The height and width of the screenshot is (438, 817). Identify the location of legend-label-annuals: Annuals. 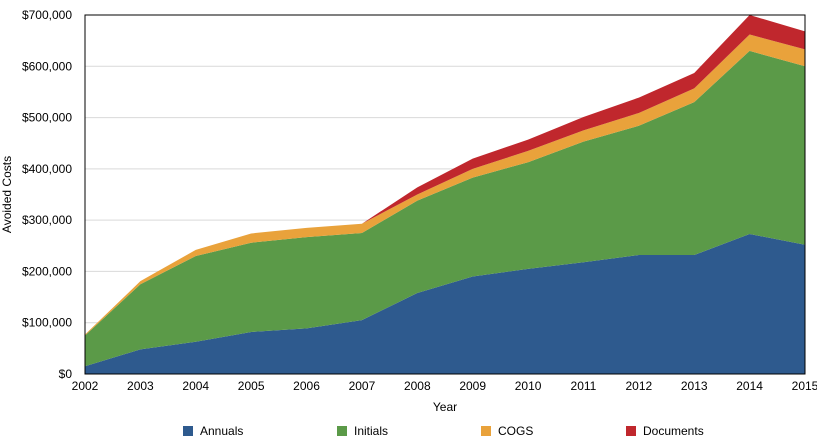
(221, 431).